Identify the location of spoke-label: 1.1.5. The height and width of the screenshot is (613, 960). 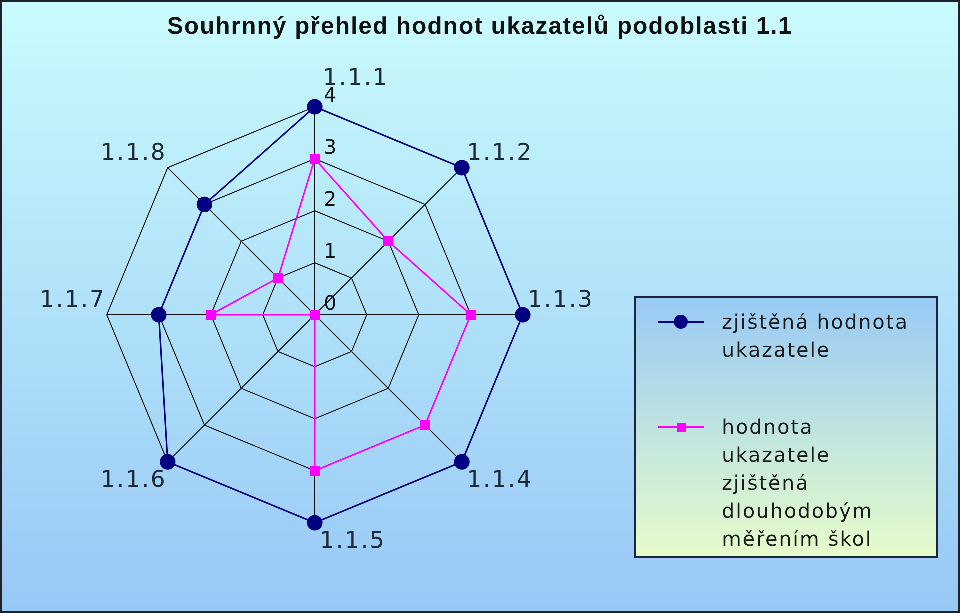
(353, 541).